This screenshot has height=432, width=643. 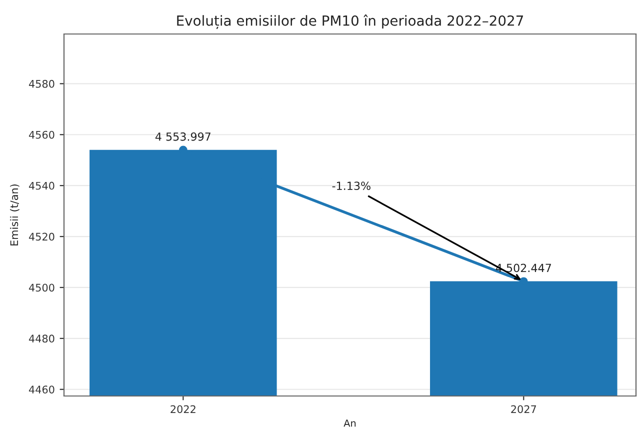 What do you see at coordinates (41, 338) in the screenshot?
I see `y-tick-label: 4480` at bounding box center [41, 338].